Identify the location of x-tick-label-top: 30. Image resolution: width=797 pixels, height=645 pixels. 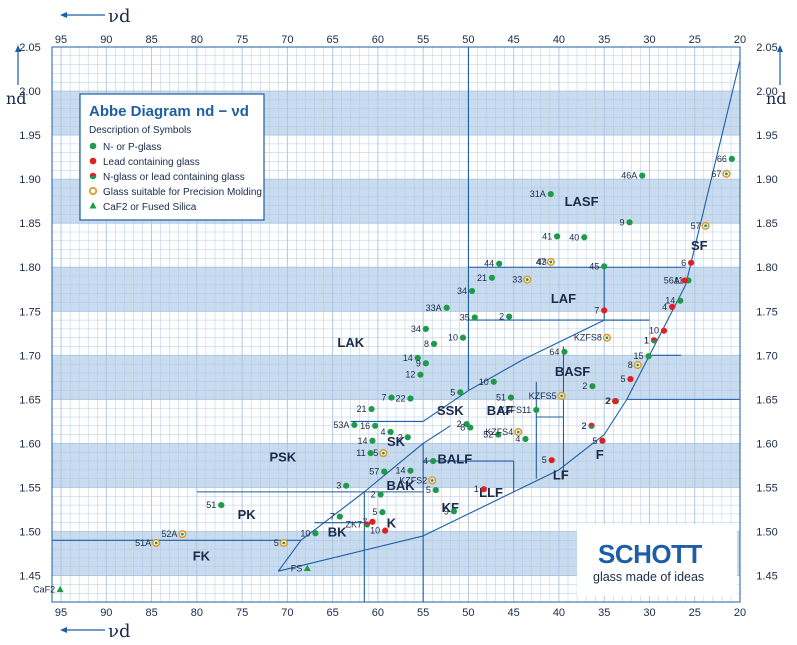
(649, 40).